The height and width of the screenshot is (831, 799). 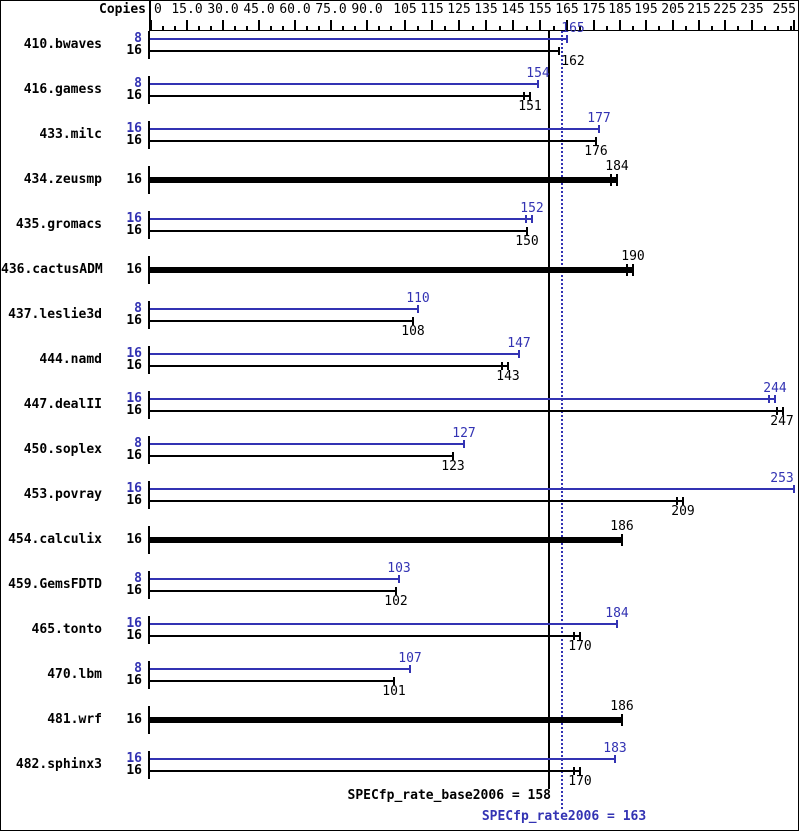 What do you see at coordinates (782, 421) in the screenshot?
I see `base-value-label: 247` at bounding box center [782, 421].